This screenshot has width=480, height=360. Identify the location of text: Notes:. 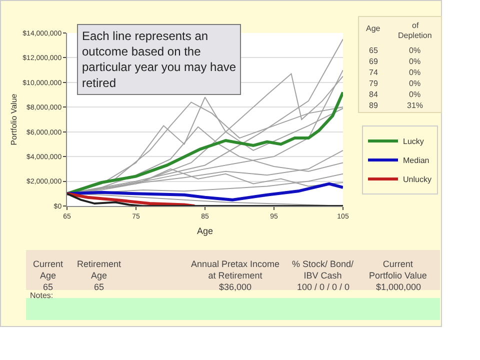
(42, 295).